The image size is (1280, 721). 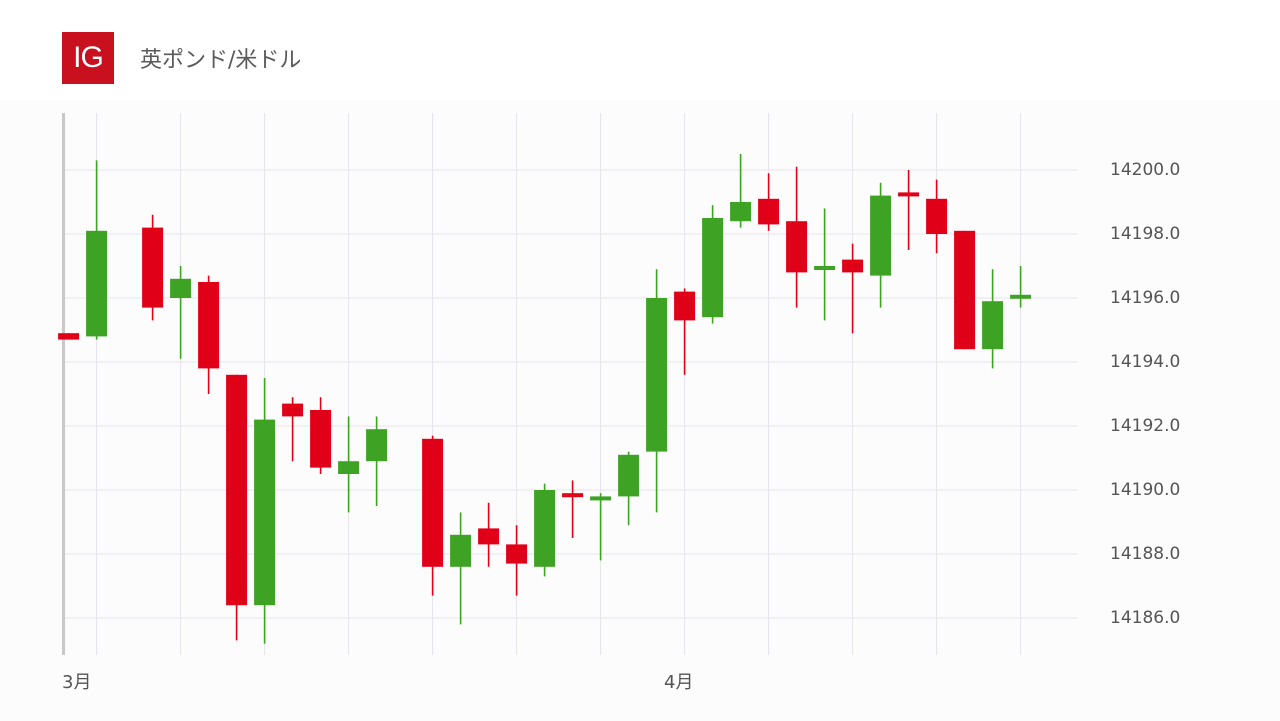 I want to click on header: IG 英ポンド/米ドル, so click(x=640, y=50).